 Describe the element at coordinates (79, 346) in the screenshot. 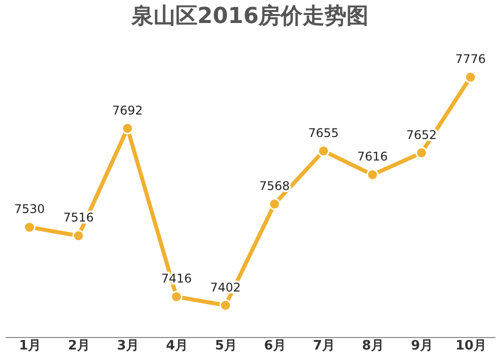

I see `x-tick-label: 2月` at that location.